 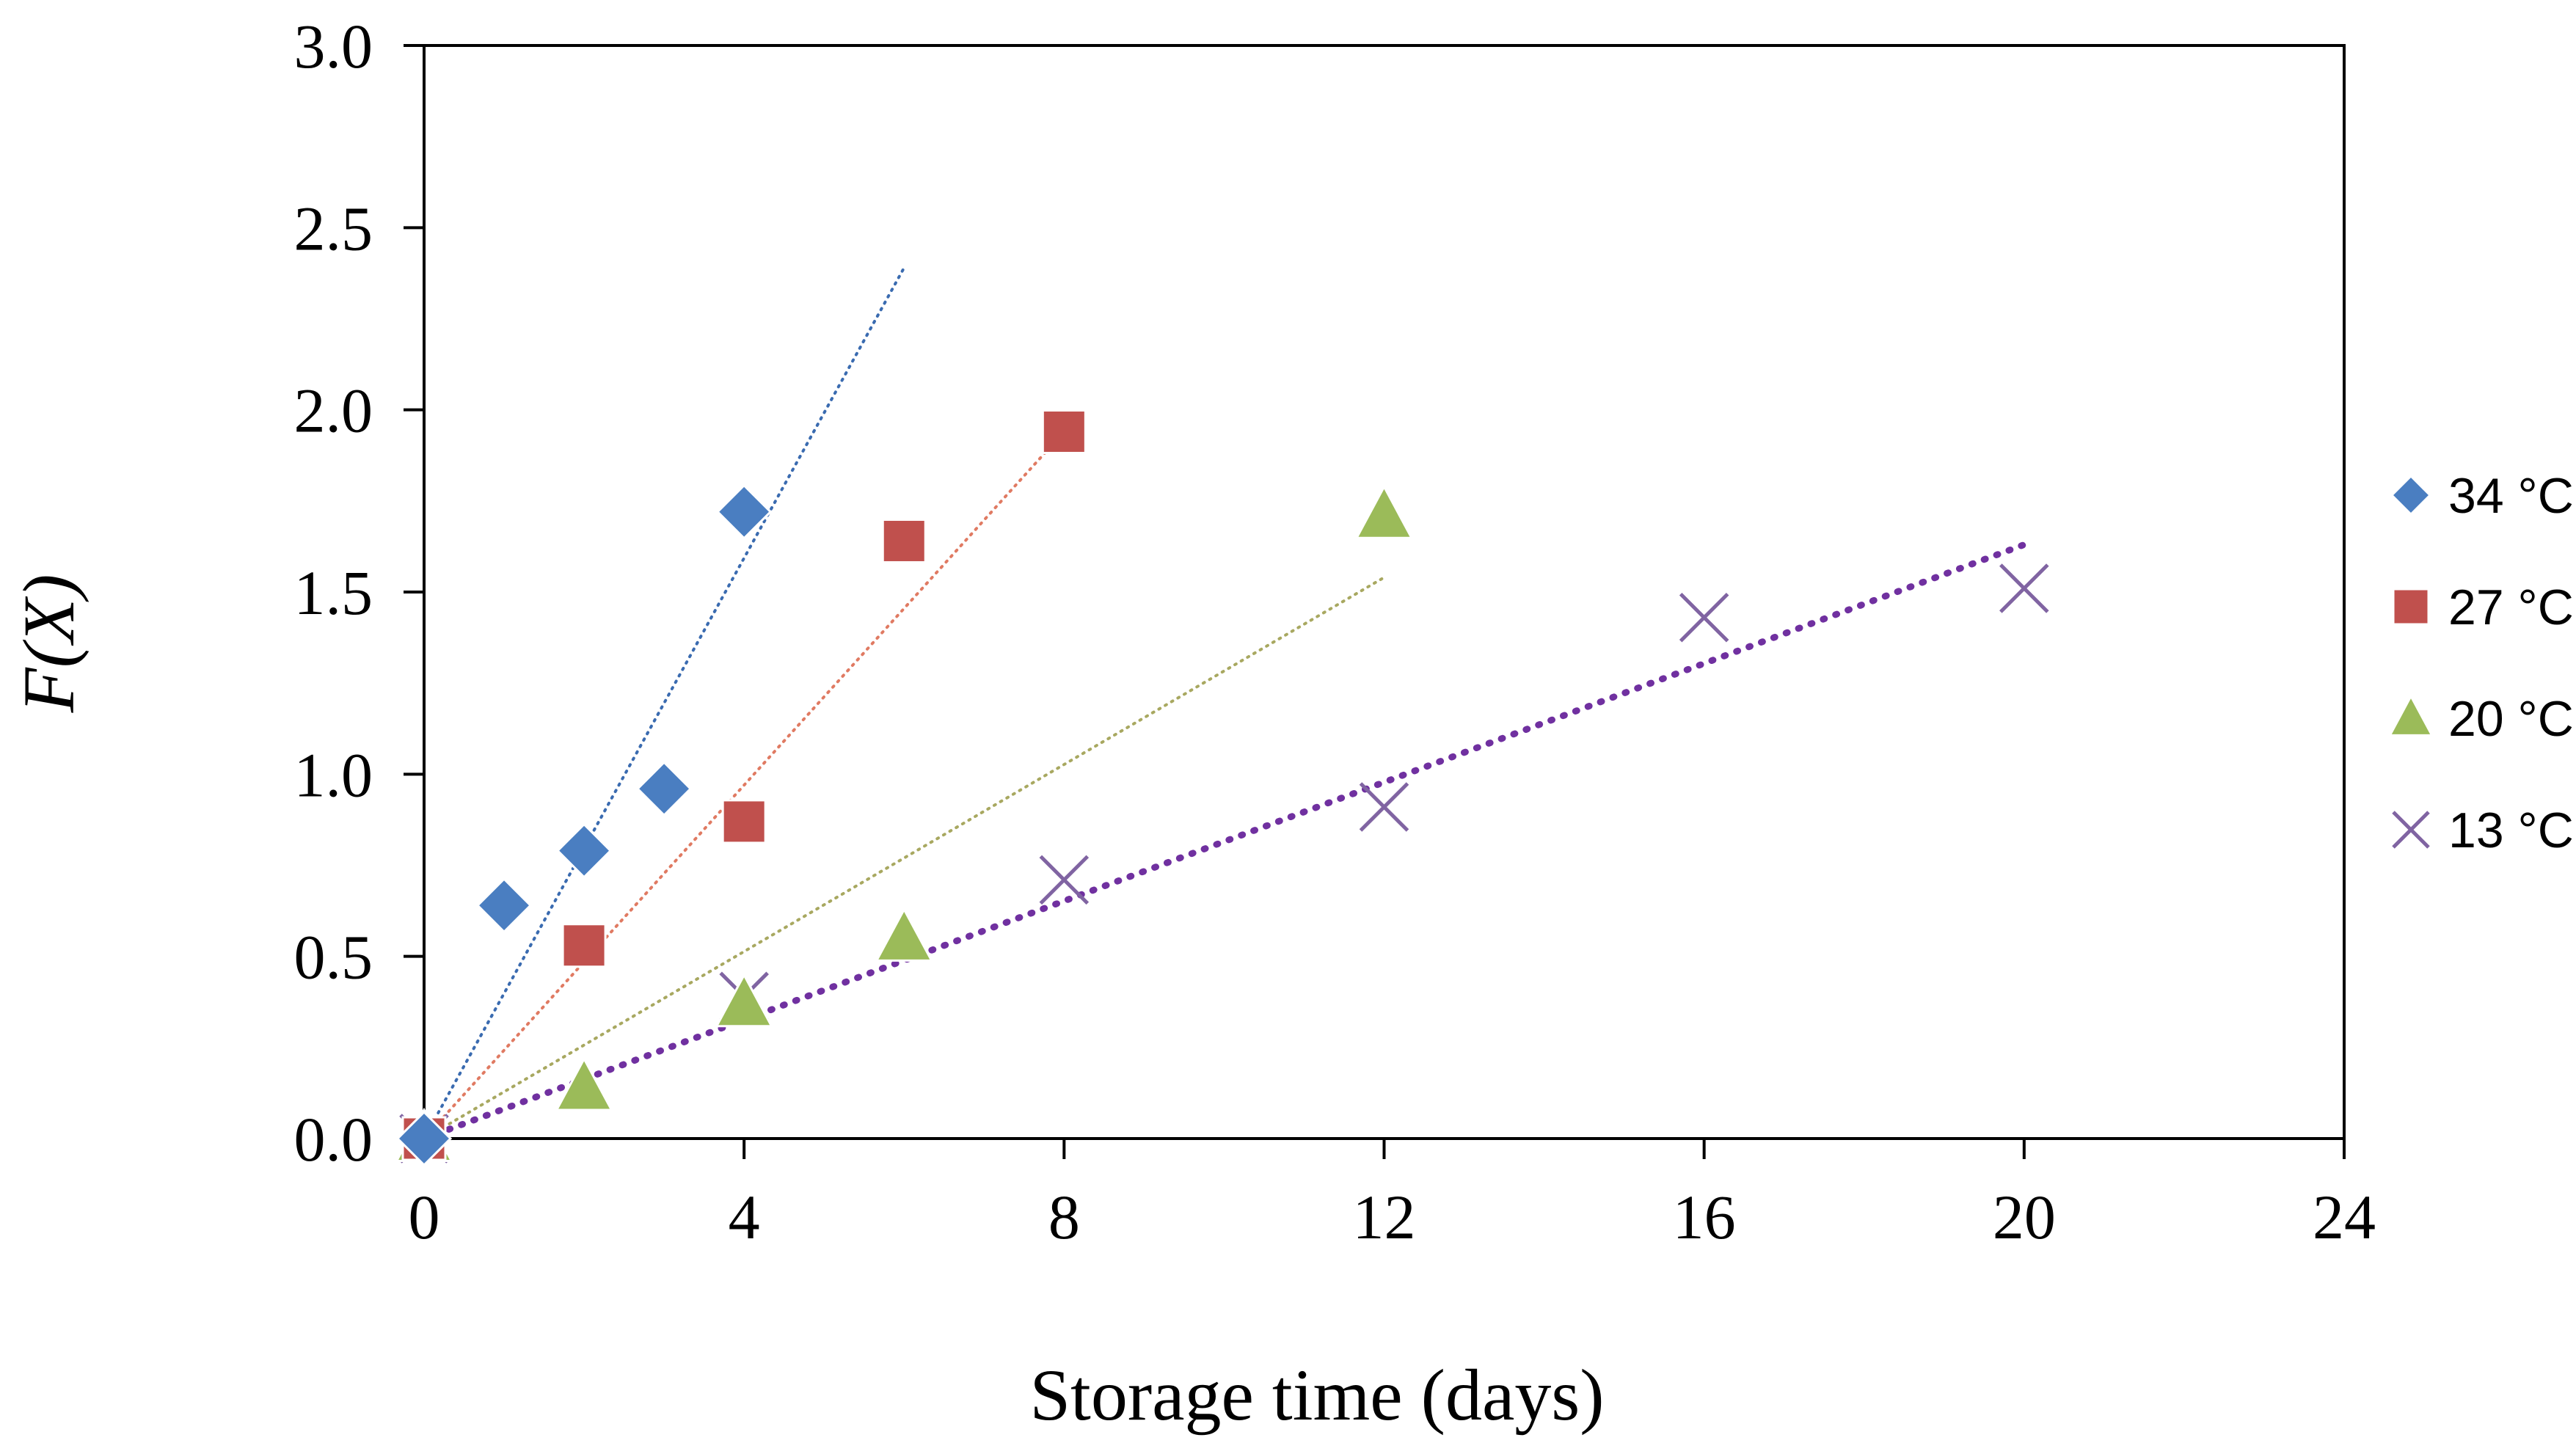 What do you see at coordinates (334, 411) in the screenshot?
I see `y-tick-label: 2.0` at bounding box center [334, 411].